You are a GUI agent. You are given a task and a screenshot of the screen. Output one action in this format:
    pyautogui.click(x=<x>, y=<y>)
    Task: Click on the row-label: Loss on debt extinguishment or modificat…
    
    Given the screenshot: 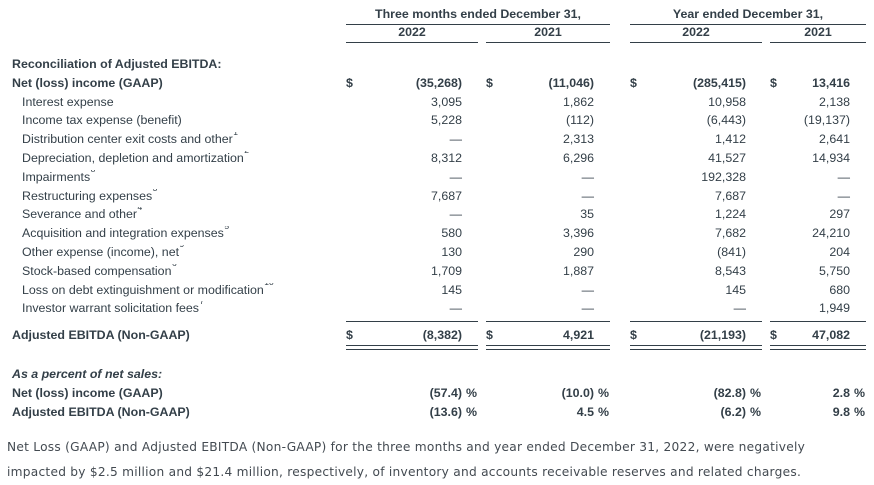 What is the action you would take?
    pyautogui.click(x=173, y=290)
    